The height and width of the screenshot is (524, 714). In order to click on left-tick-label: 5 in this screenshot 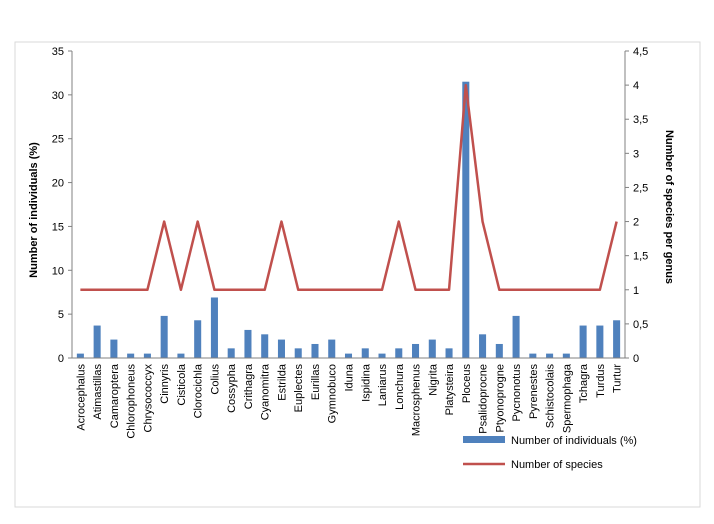, I will do `click(61, 315)`.